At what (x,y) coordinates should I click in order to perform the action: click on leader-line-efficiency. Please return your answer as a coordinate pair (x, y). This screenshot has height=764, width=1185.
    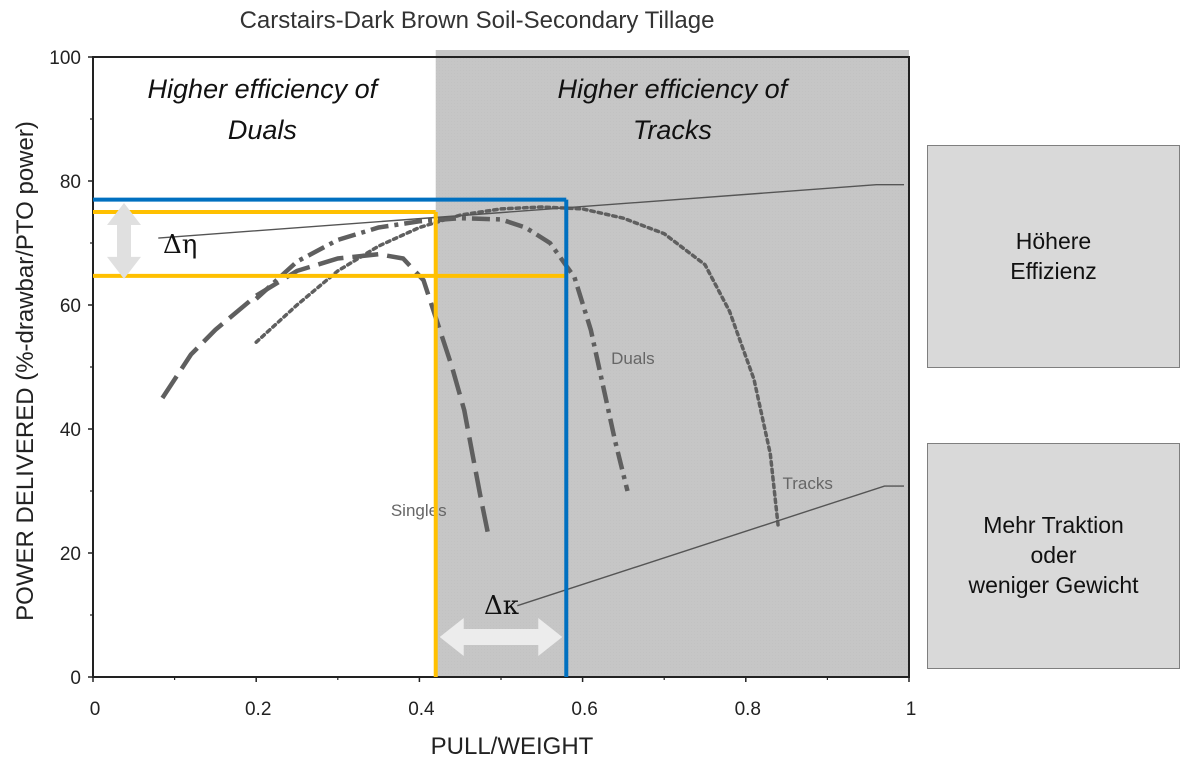
    Looking at the image, I should click on (531, 211).